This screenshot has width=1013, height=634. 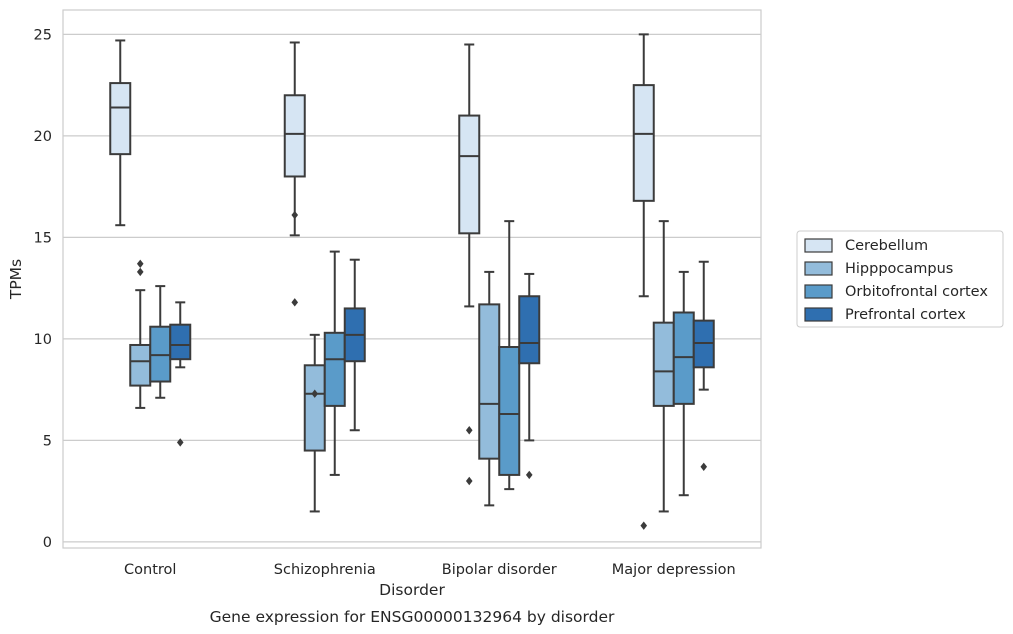 I want to click on y-axis-label: TPMs, so click(x=16, y=279).